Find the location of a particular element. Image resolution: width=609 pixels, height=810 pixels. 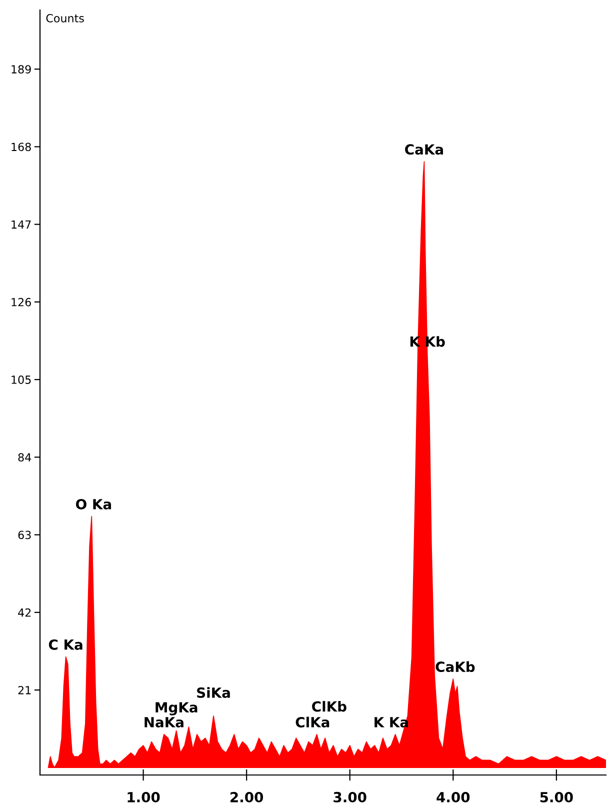

y-tick-label: 42 is located at coordinates (24, 612).